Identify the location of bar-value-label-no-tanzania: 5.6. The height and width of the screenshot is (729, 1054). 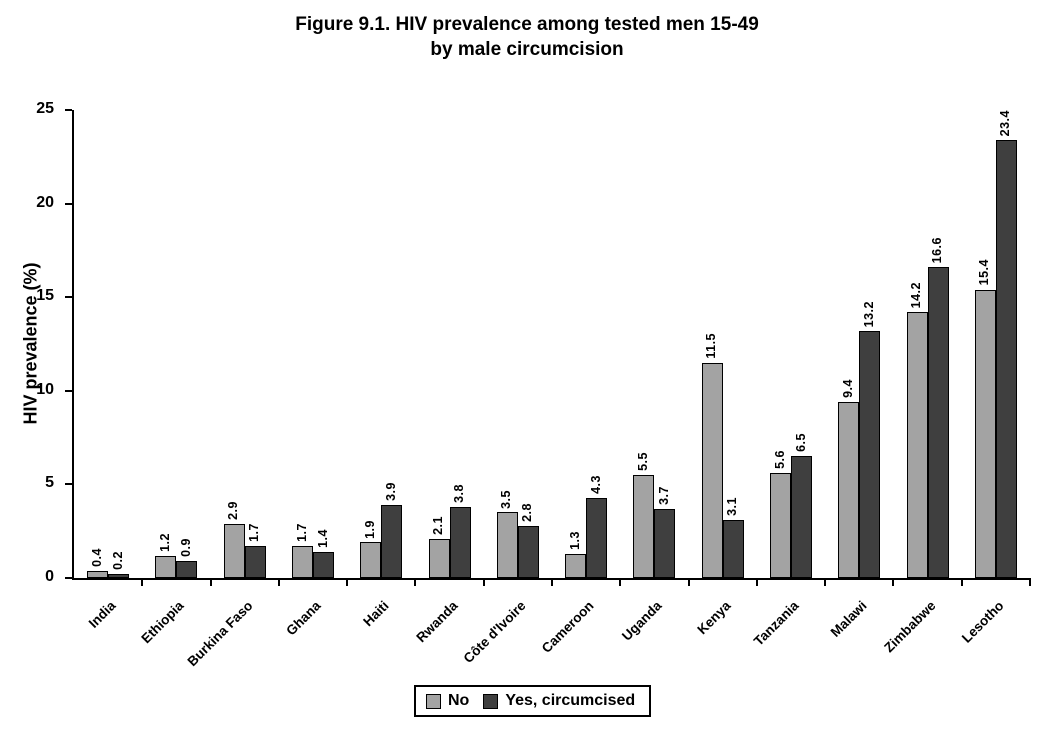
(779, 460).